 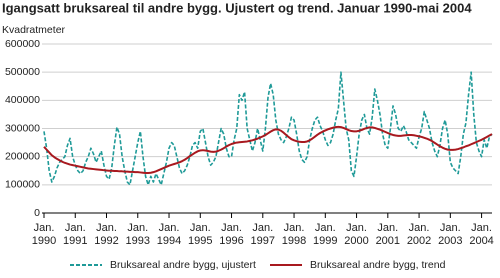 What do you see at coordinates (231, 234) in the screenshot?
I see `x-tick-label: Jan. 1996` at bounding box center [231, 234].